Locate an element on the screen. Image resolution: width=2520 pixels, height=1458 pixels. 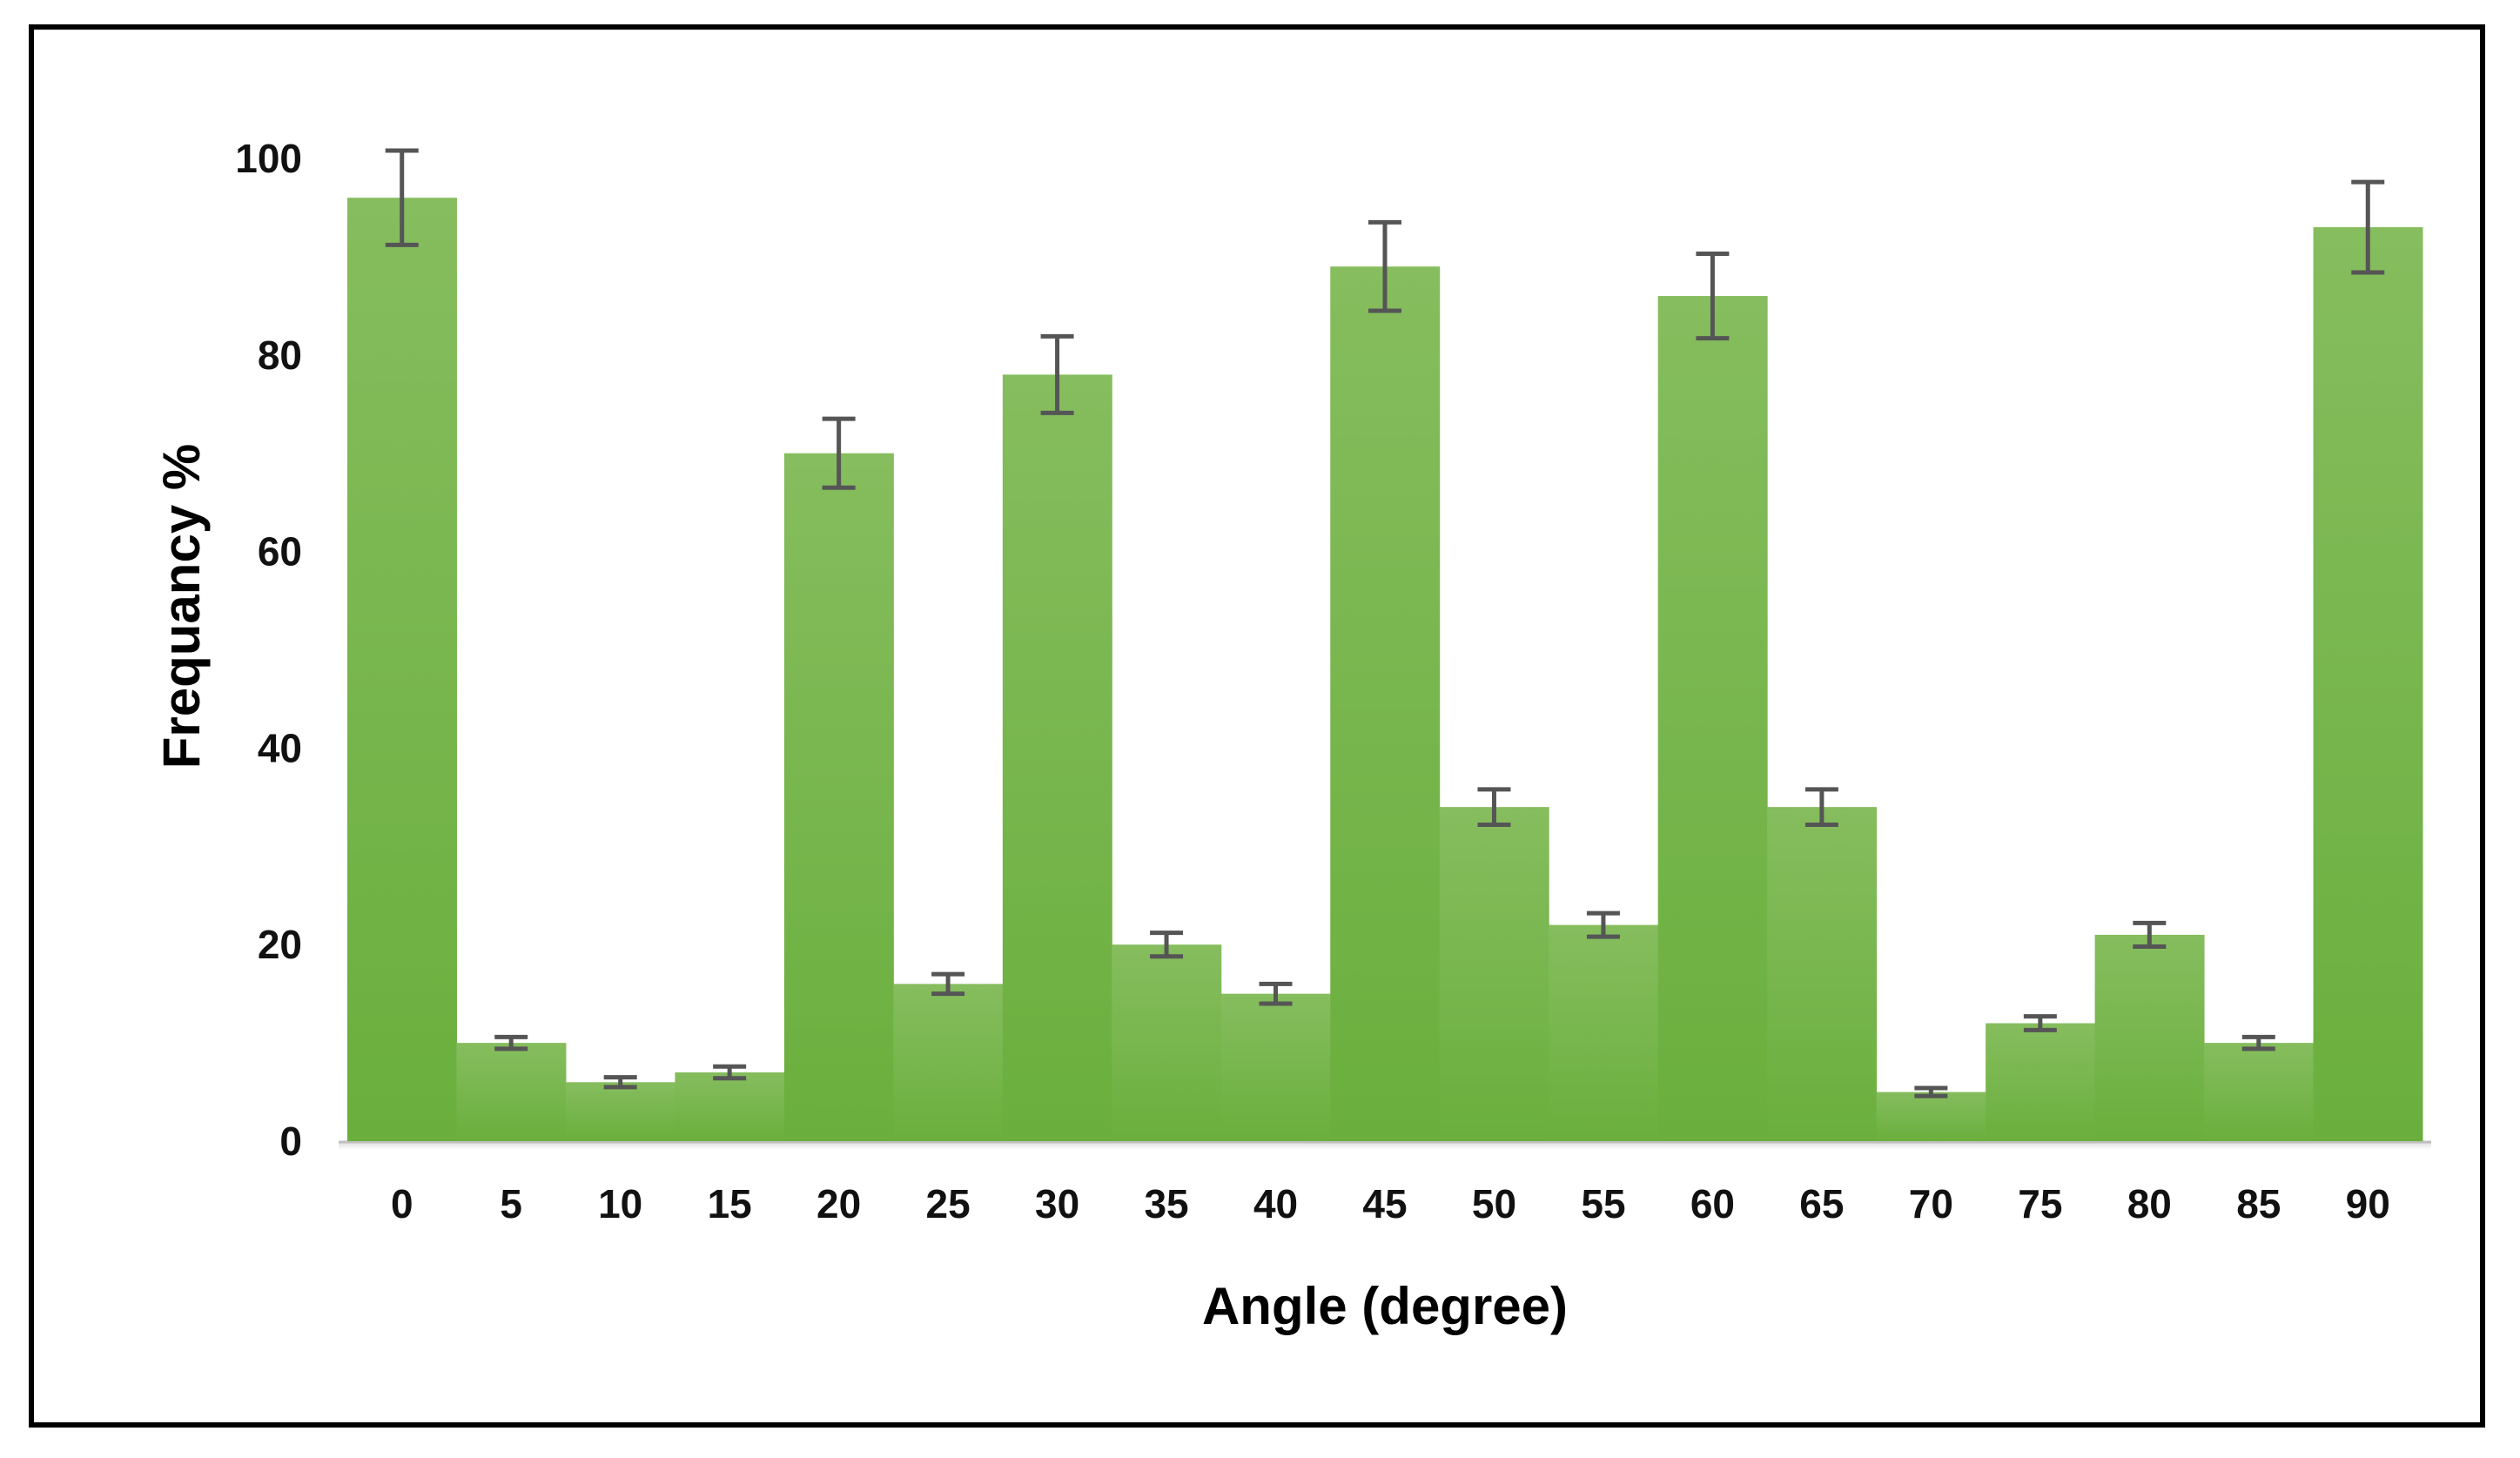
x-tick-label: 50 is located at coordinates (1494, 1203).